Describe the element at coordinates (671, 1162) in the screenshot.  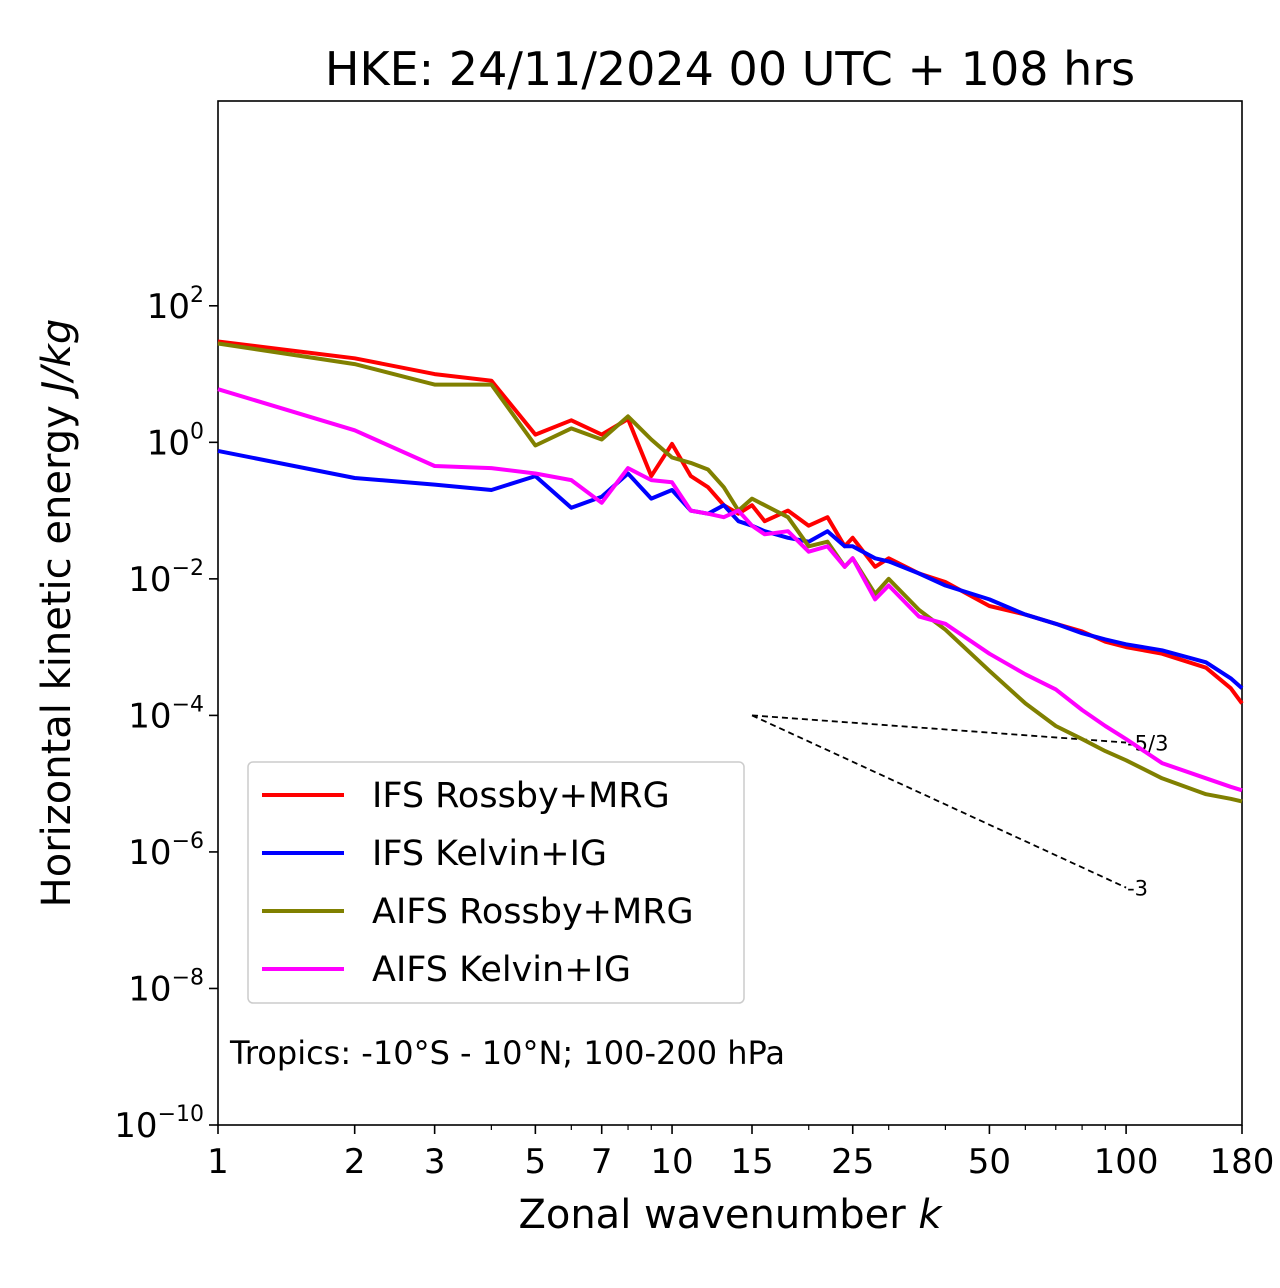
I see `x-tick-label: 10` at that location.